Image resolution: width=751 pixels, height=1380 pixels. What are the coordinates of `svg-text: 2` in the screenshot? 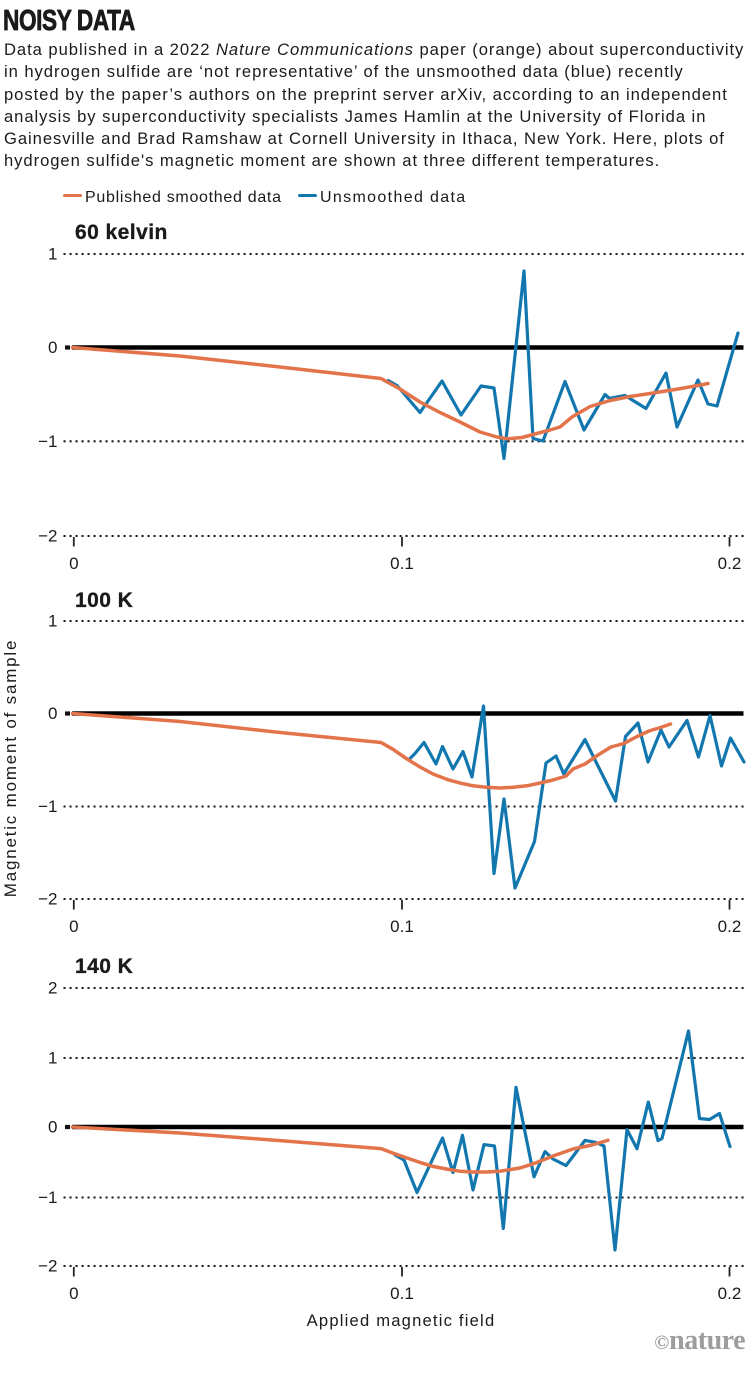 It's located at (52, 988).